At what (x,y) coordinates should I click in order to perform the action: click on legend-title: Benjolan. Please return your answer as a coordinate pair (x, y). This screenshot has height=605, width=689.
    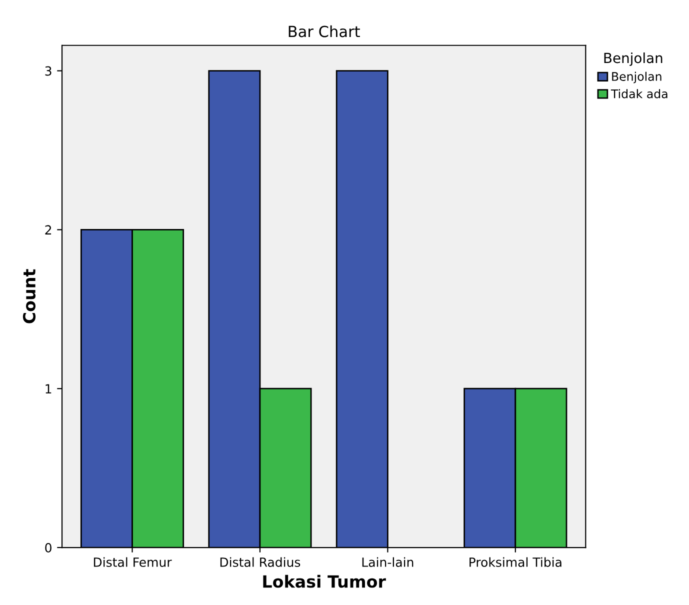
    Looking at the image, I should click on (633, 59).